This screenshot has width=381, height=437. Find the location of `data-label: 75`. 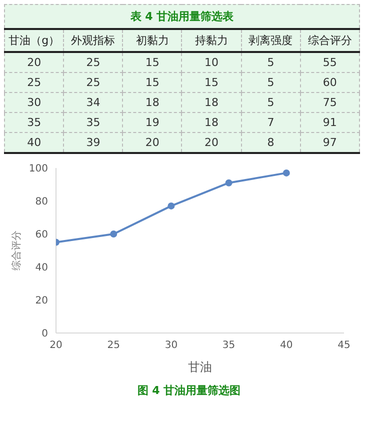

data-label: 75 is located at coordinates (330, 102).